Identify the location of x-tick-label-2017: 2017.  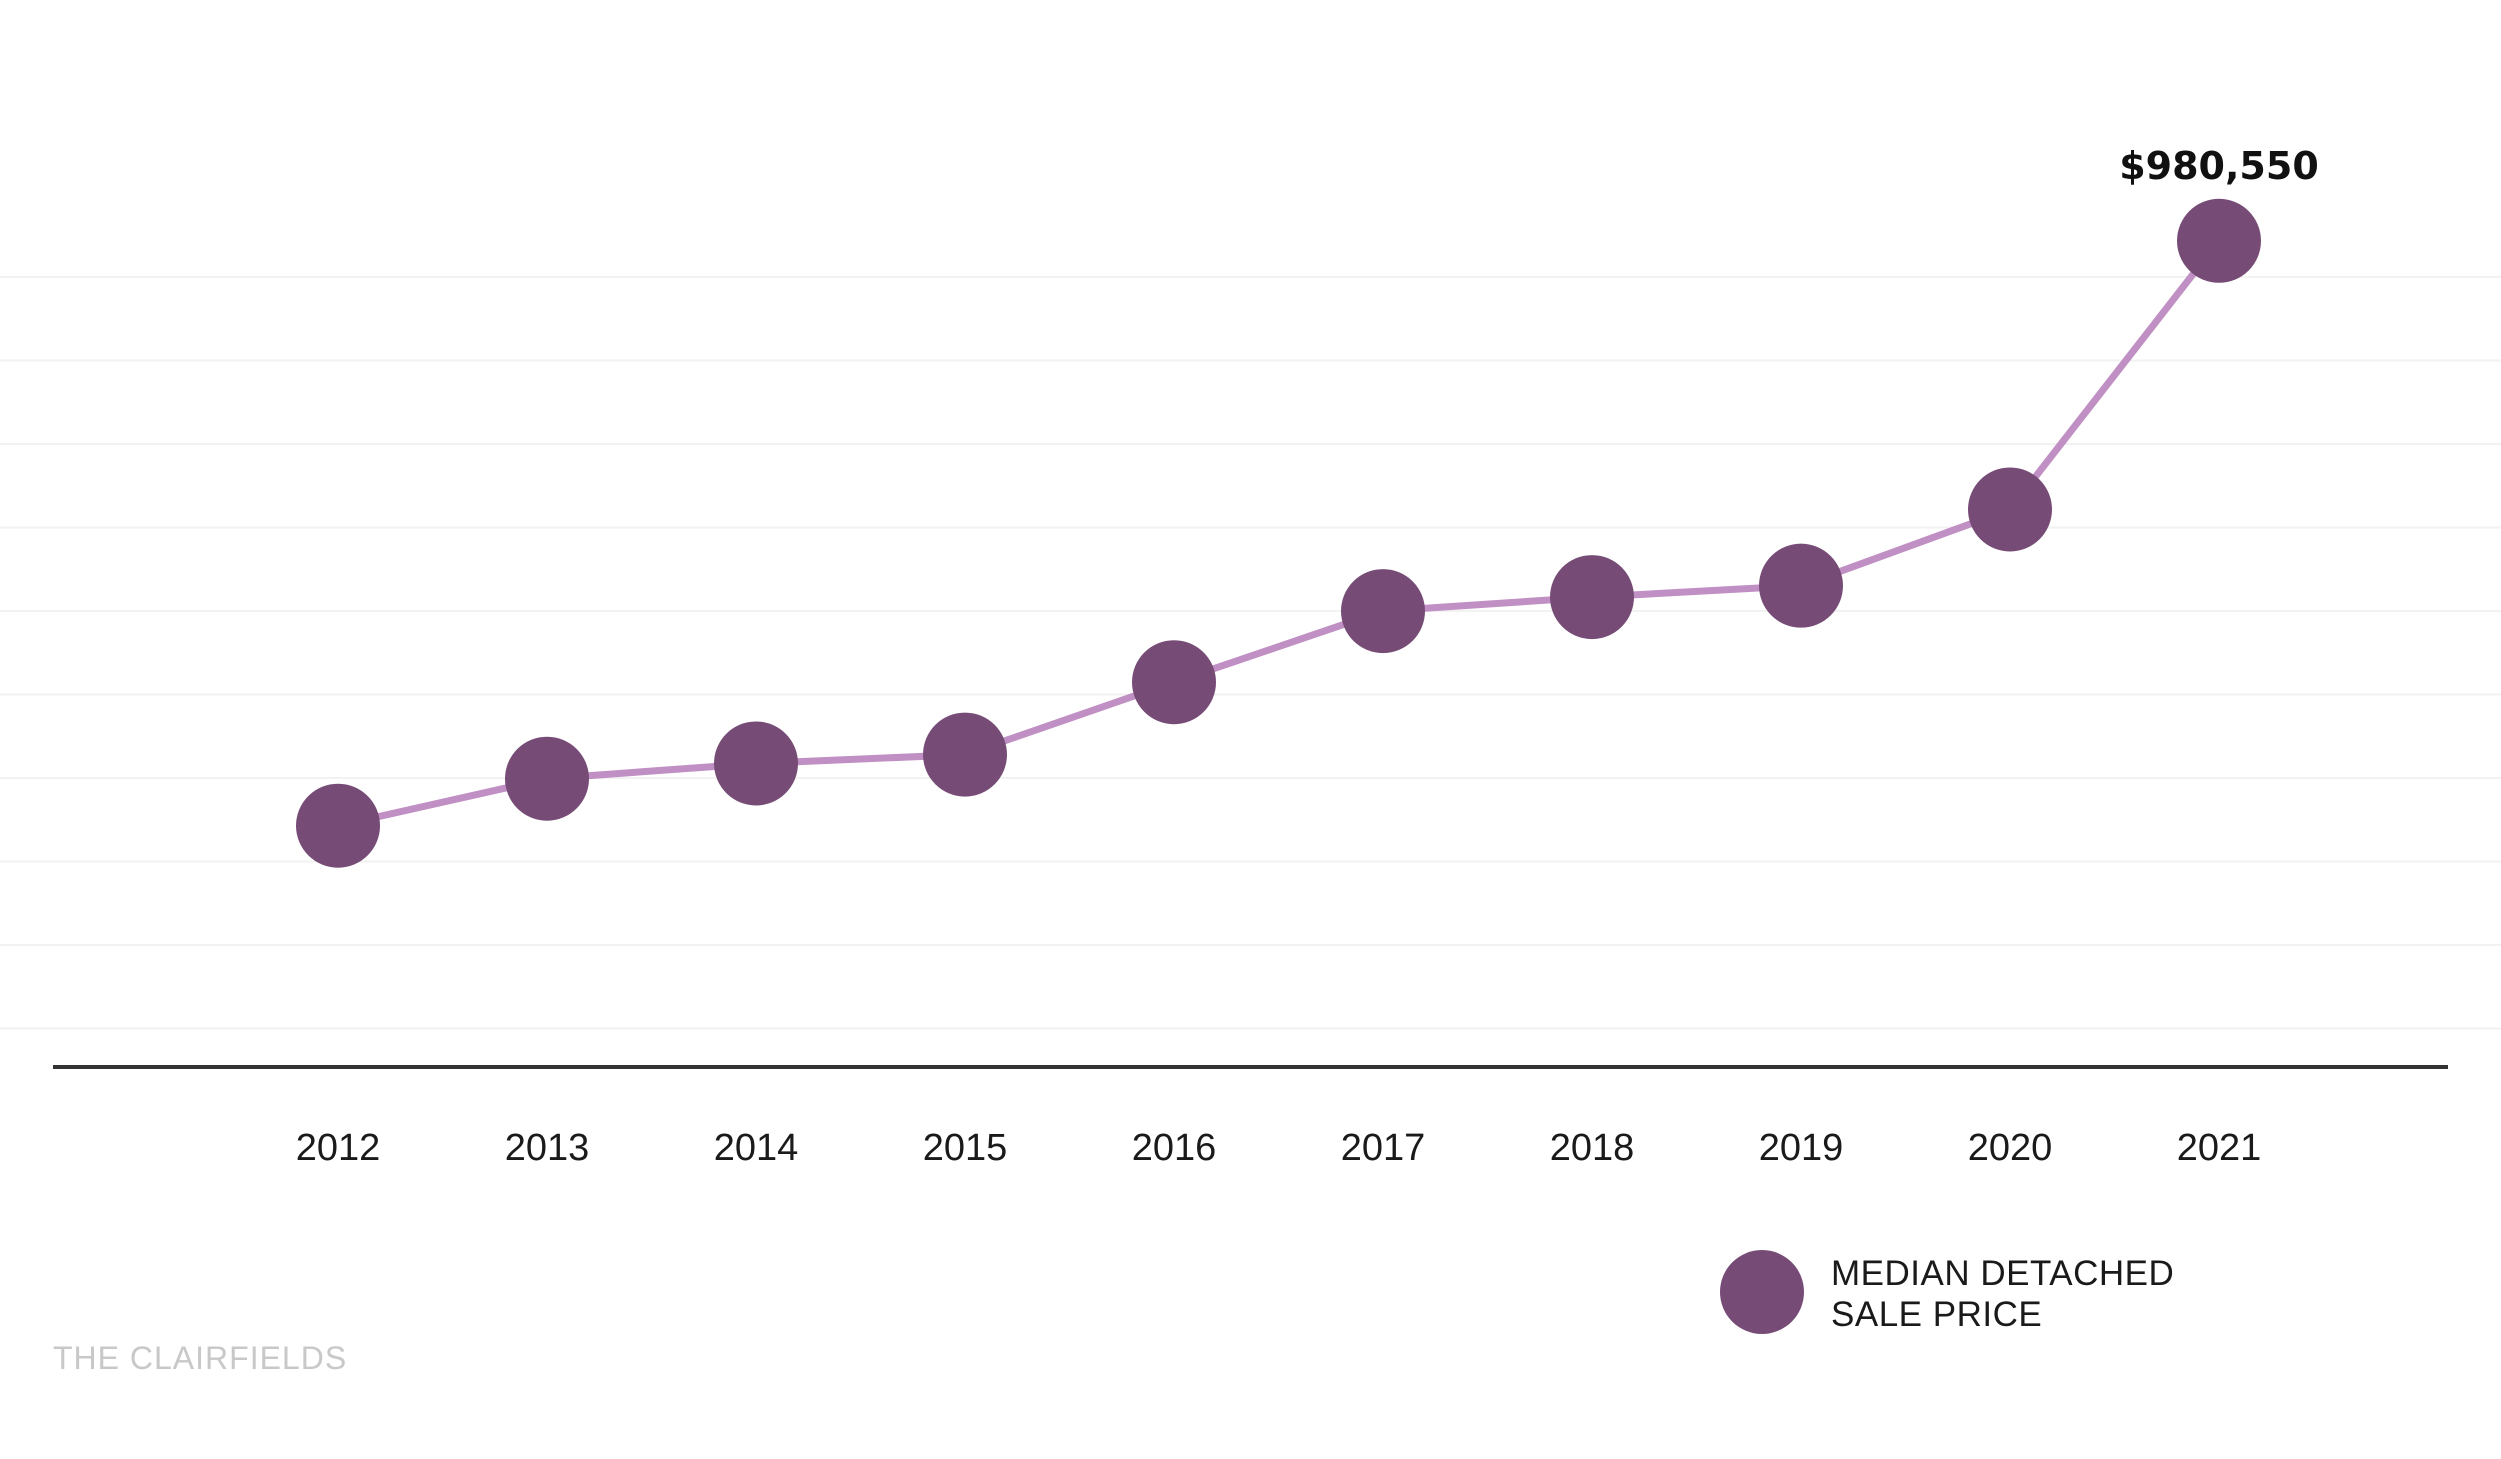
(1383, 1148).